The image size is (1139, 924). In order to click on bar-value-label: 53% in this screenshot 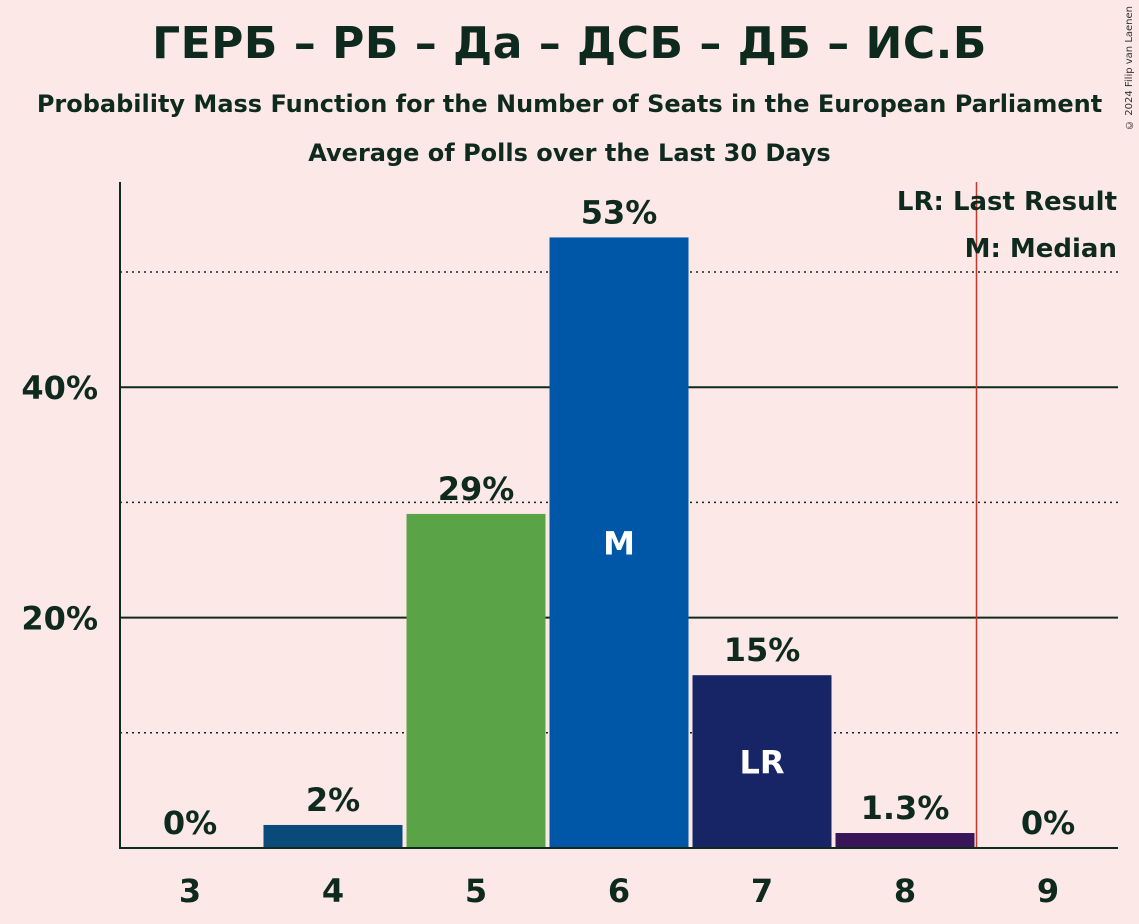, I will do `click(619, 212)`.